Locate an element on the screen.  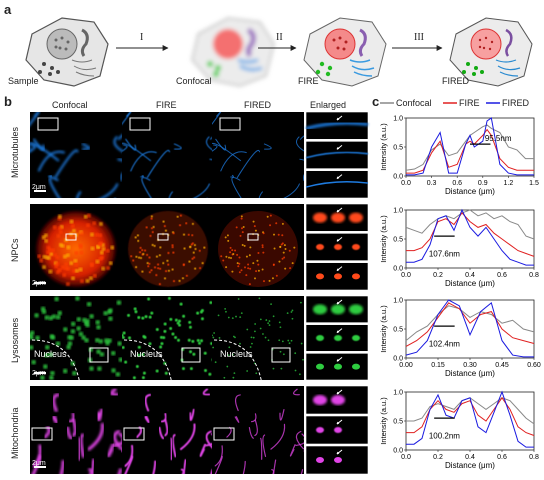
step-sample: Sample is located at coordinates (23, 81).